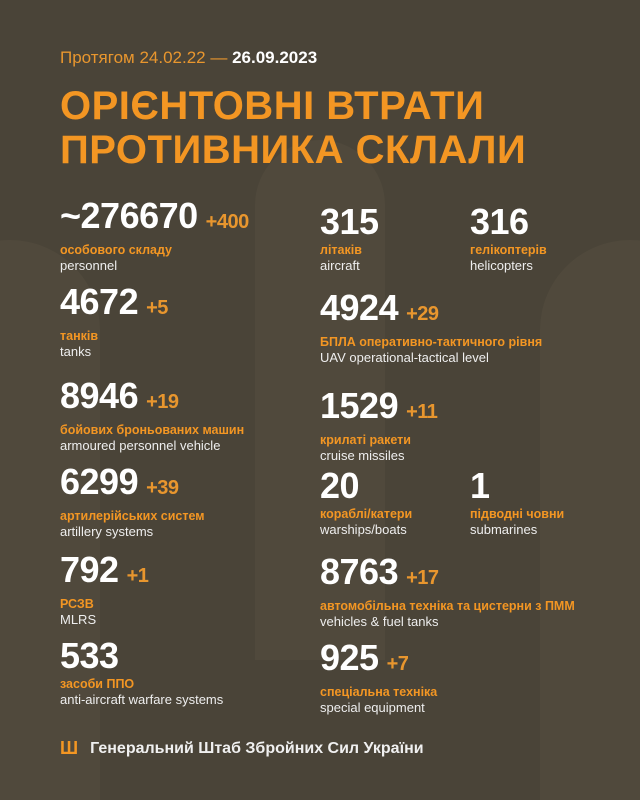  What do you see at coordinates (517, 486) in the screenshot?
I see `stat-value: 1` at bounding box center [517, 486].